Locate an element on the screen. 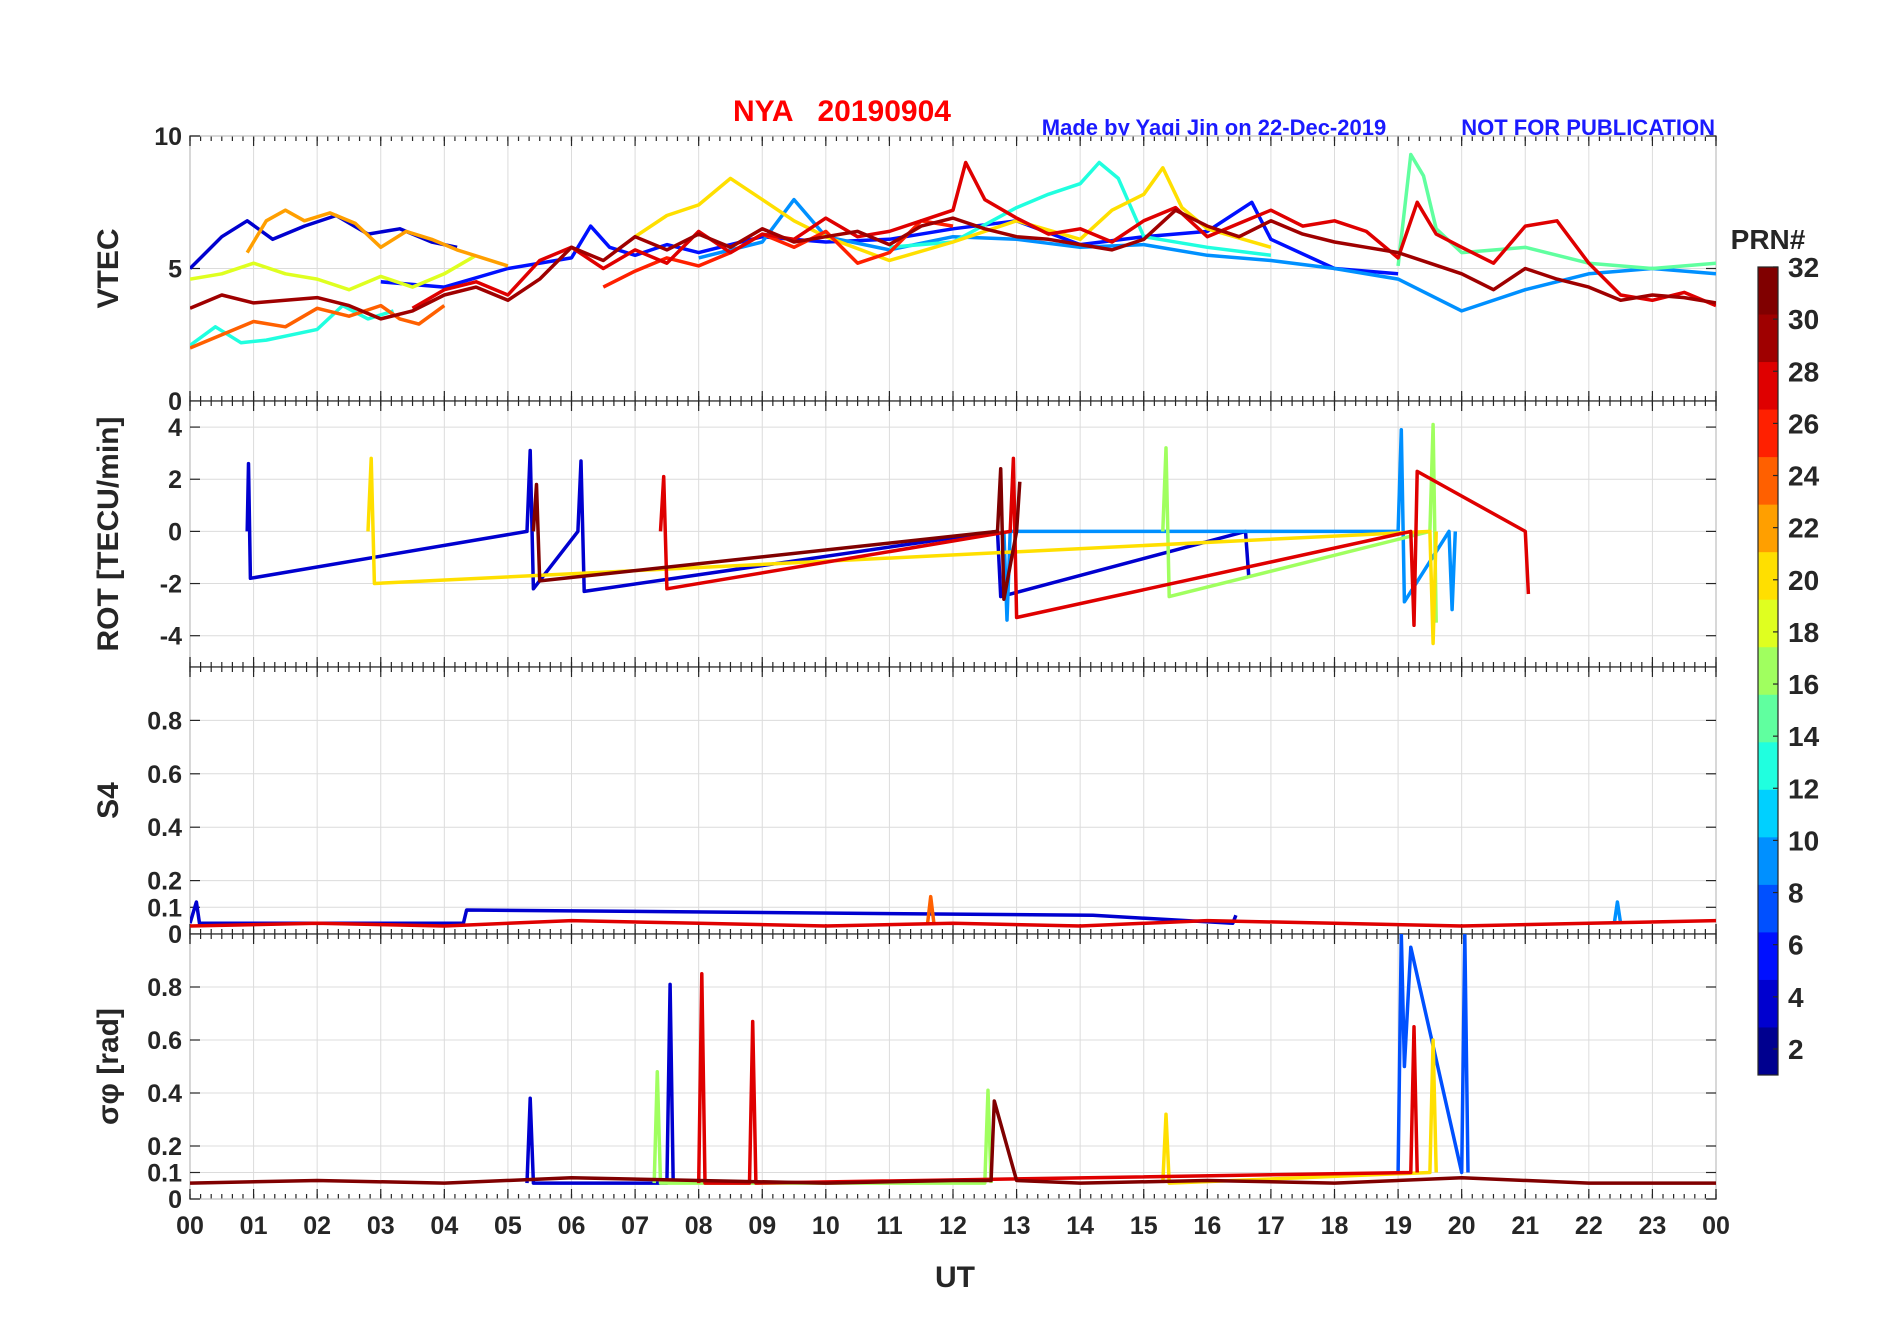 The width and height of the screenshot is (1902, 1330). colorbar-tick-label: 14 is located at coordinates (1804, 736).